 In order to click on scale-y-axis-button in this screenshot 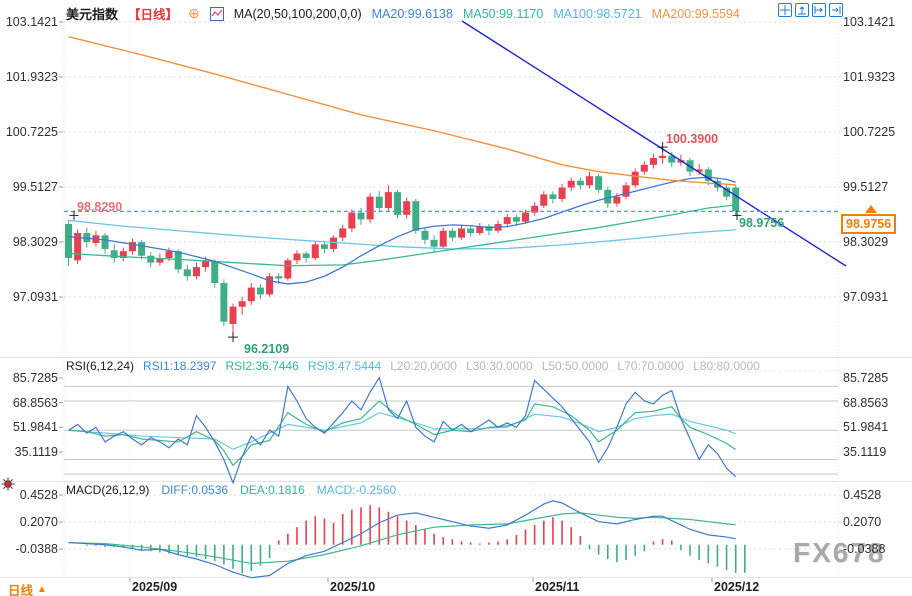, I will do `click(802, 10)`.